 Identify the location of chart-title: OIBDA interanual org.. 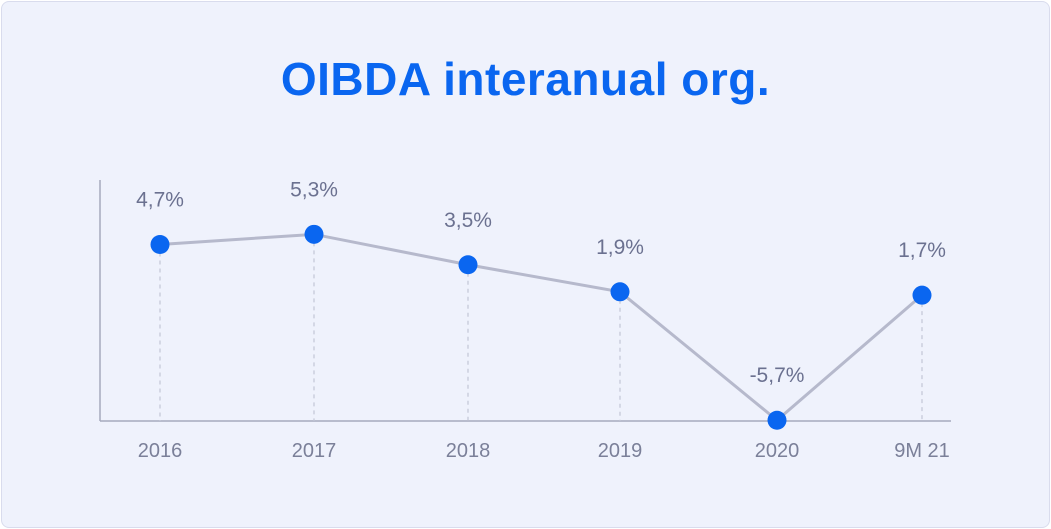
(525, 79).